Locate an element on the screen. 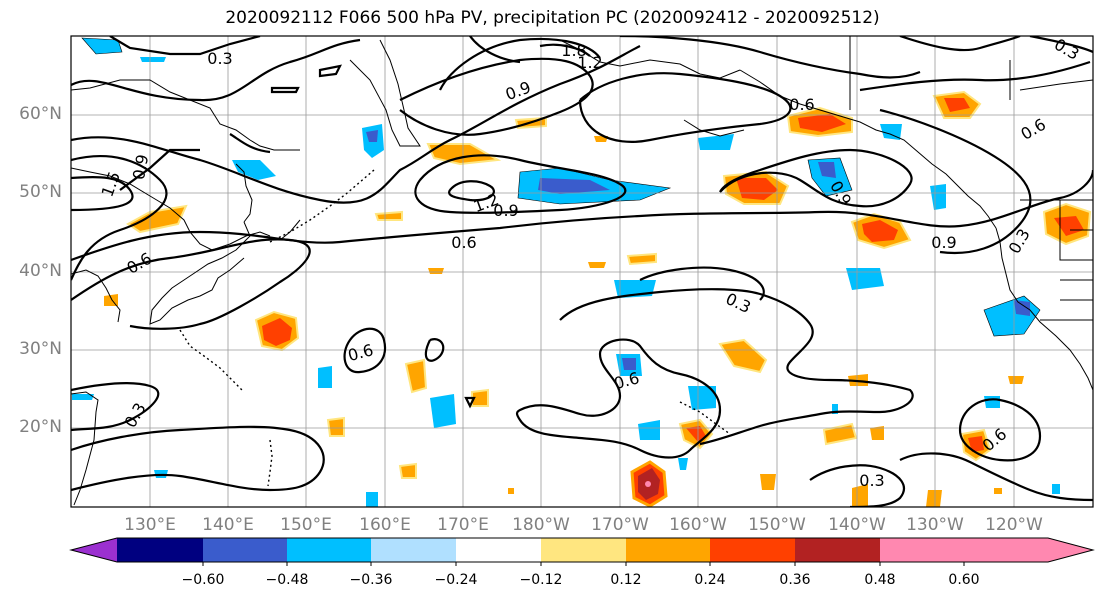 This screenshot has width=1105, height=601. longitude-label: 120°W is located at coordinates (1014, 525).